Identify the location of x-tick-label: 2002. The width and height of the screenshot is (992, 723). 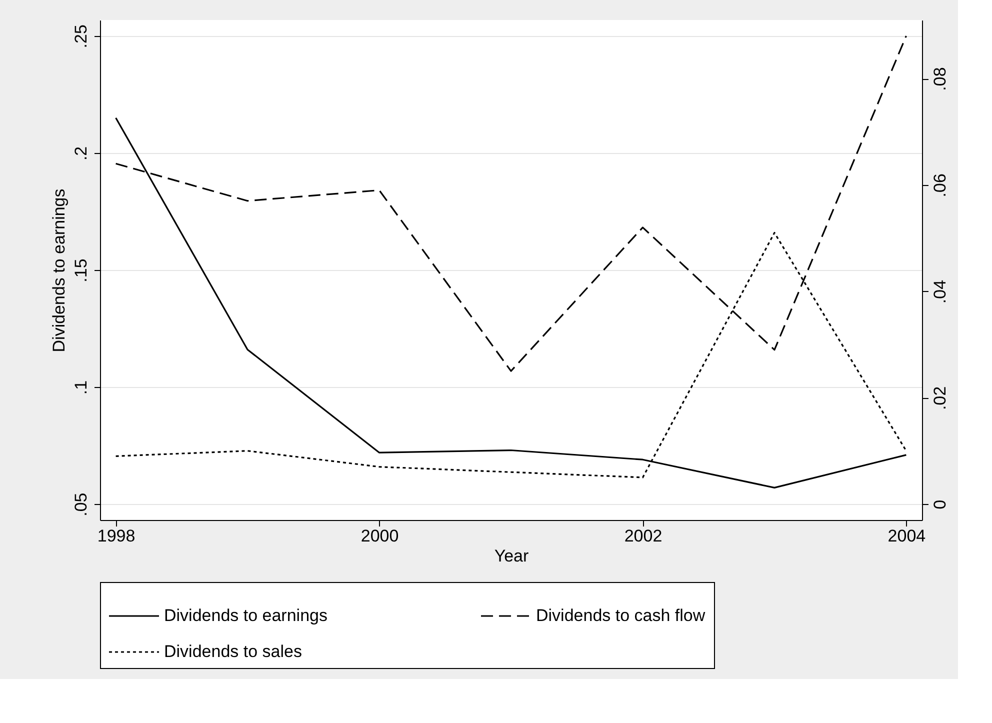
(643, 536).